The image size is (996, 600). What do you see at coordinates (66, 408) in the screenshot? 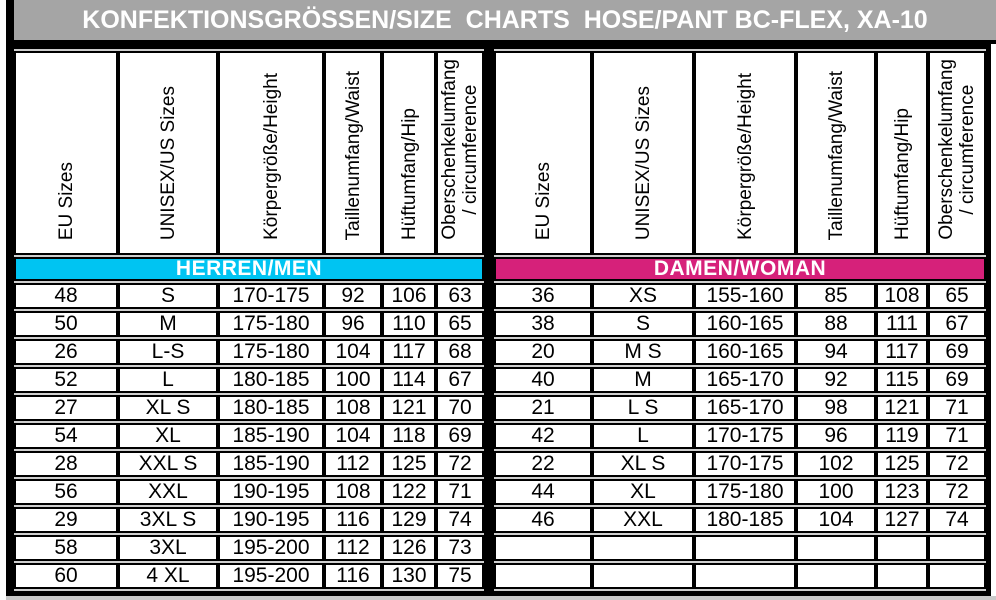
I see `table-cell: 27` at bounding box center [66, 408].